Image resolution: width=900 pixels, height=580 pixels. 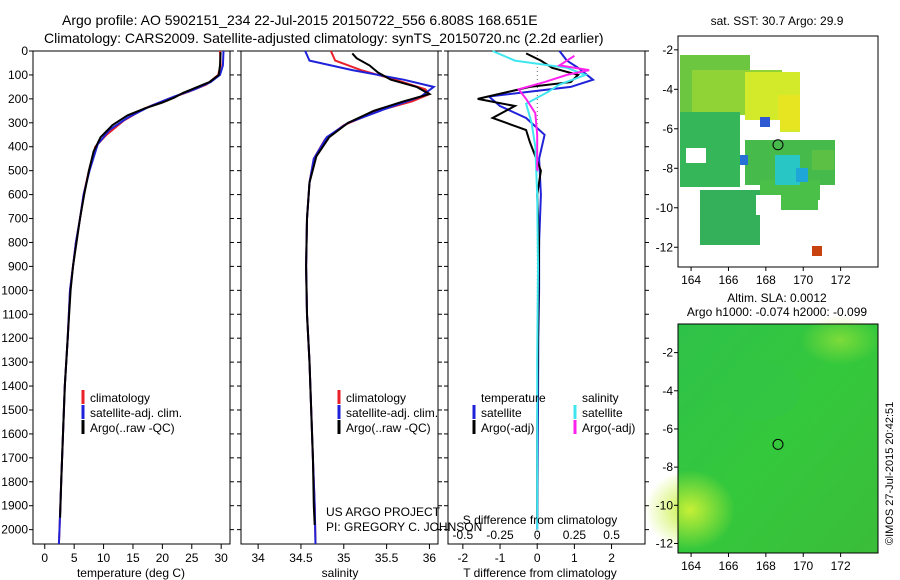 I want to click on salinity-x-axis: 34 34.5 35 35.5 36, so click(x=343, y=554).